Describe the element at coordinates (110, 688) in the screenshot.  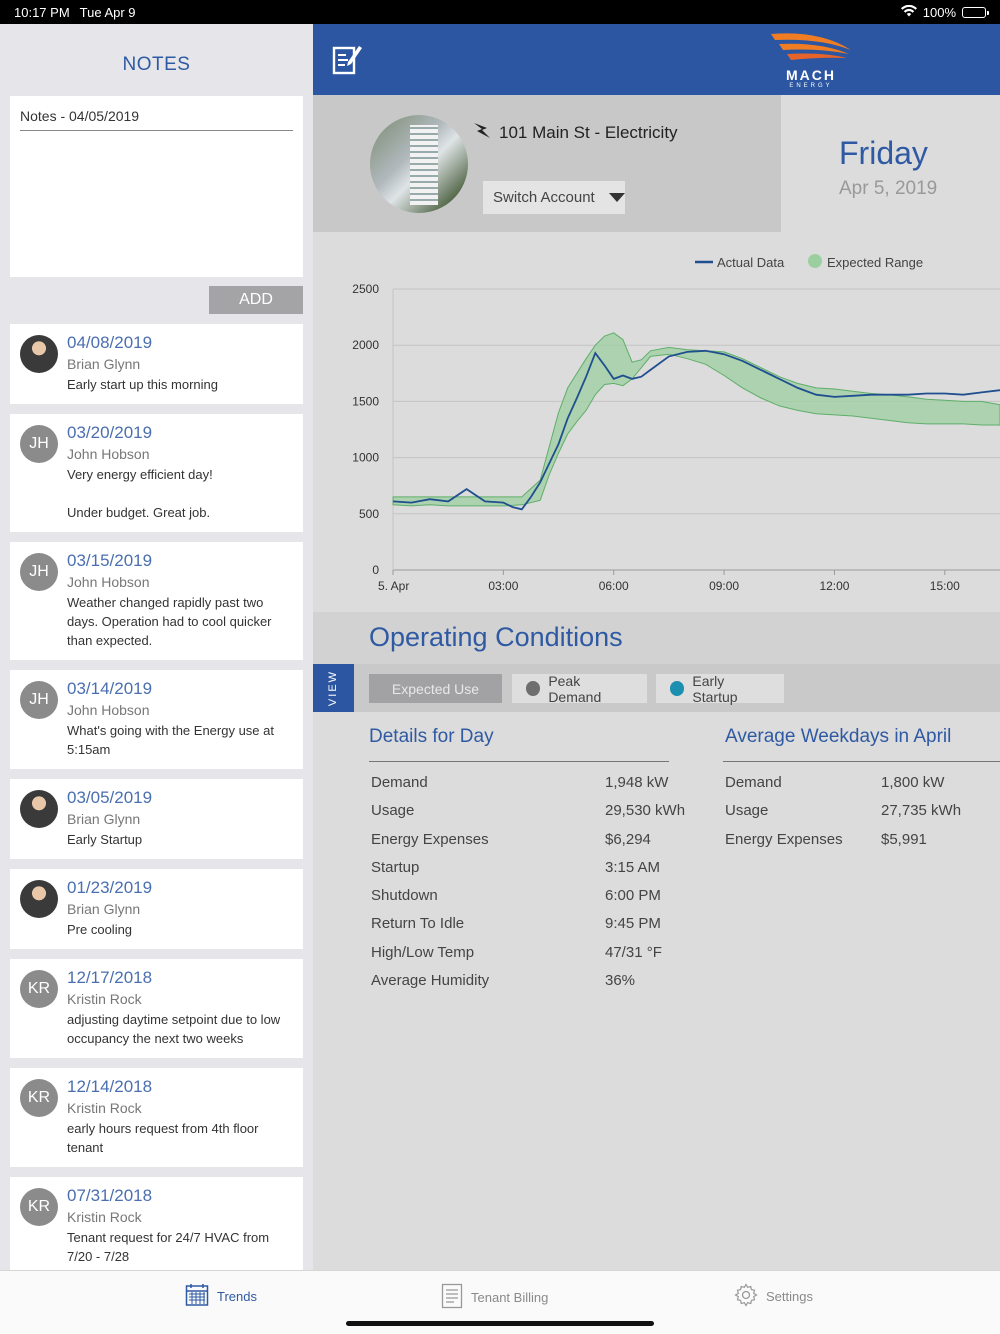
I see `note-date: 03/14/2019` at that location.